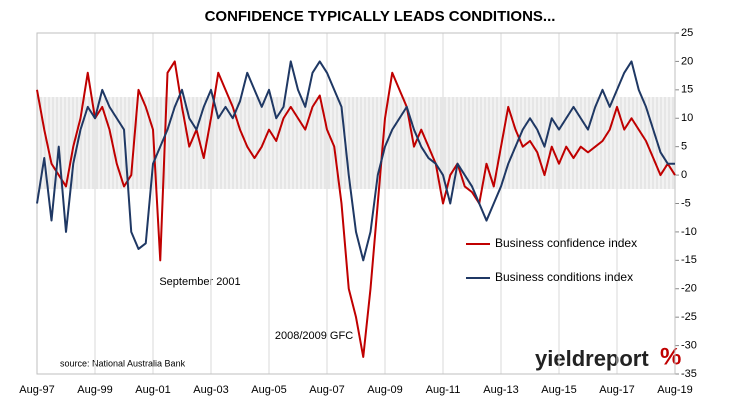 Image resolution: width=732 pixels, height=401 pixels. What do you see at coordinates (687, 33) in the screenshot?
I see `y-tick-label: 25` at bounding box center [687, 33].